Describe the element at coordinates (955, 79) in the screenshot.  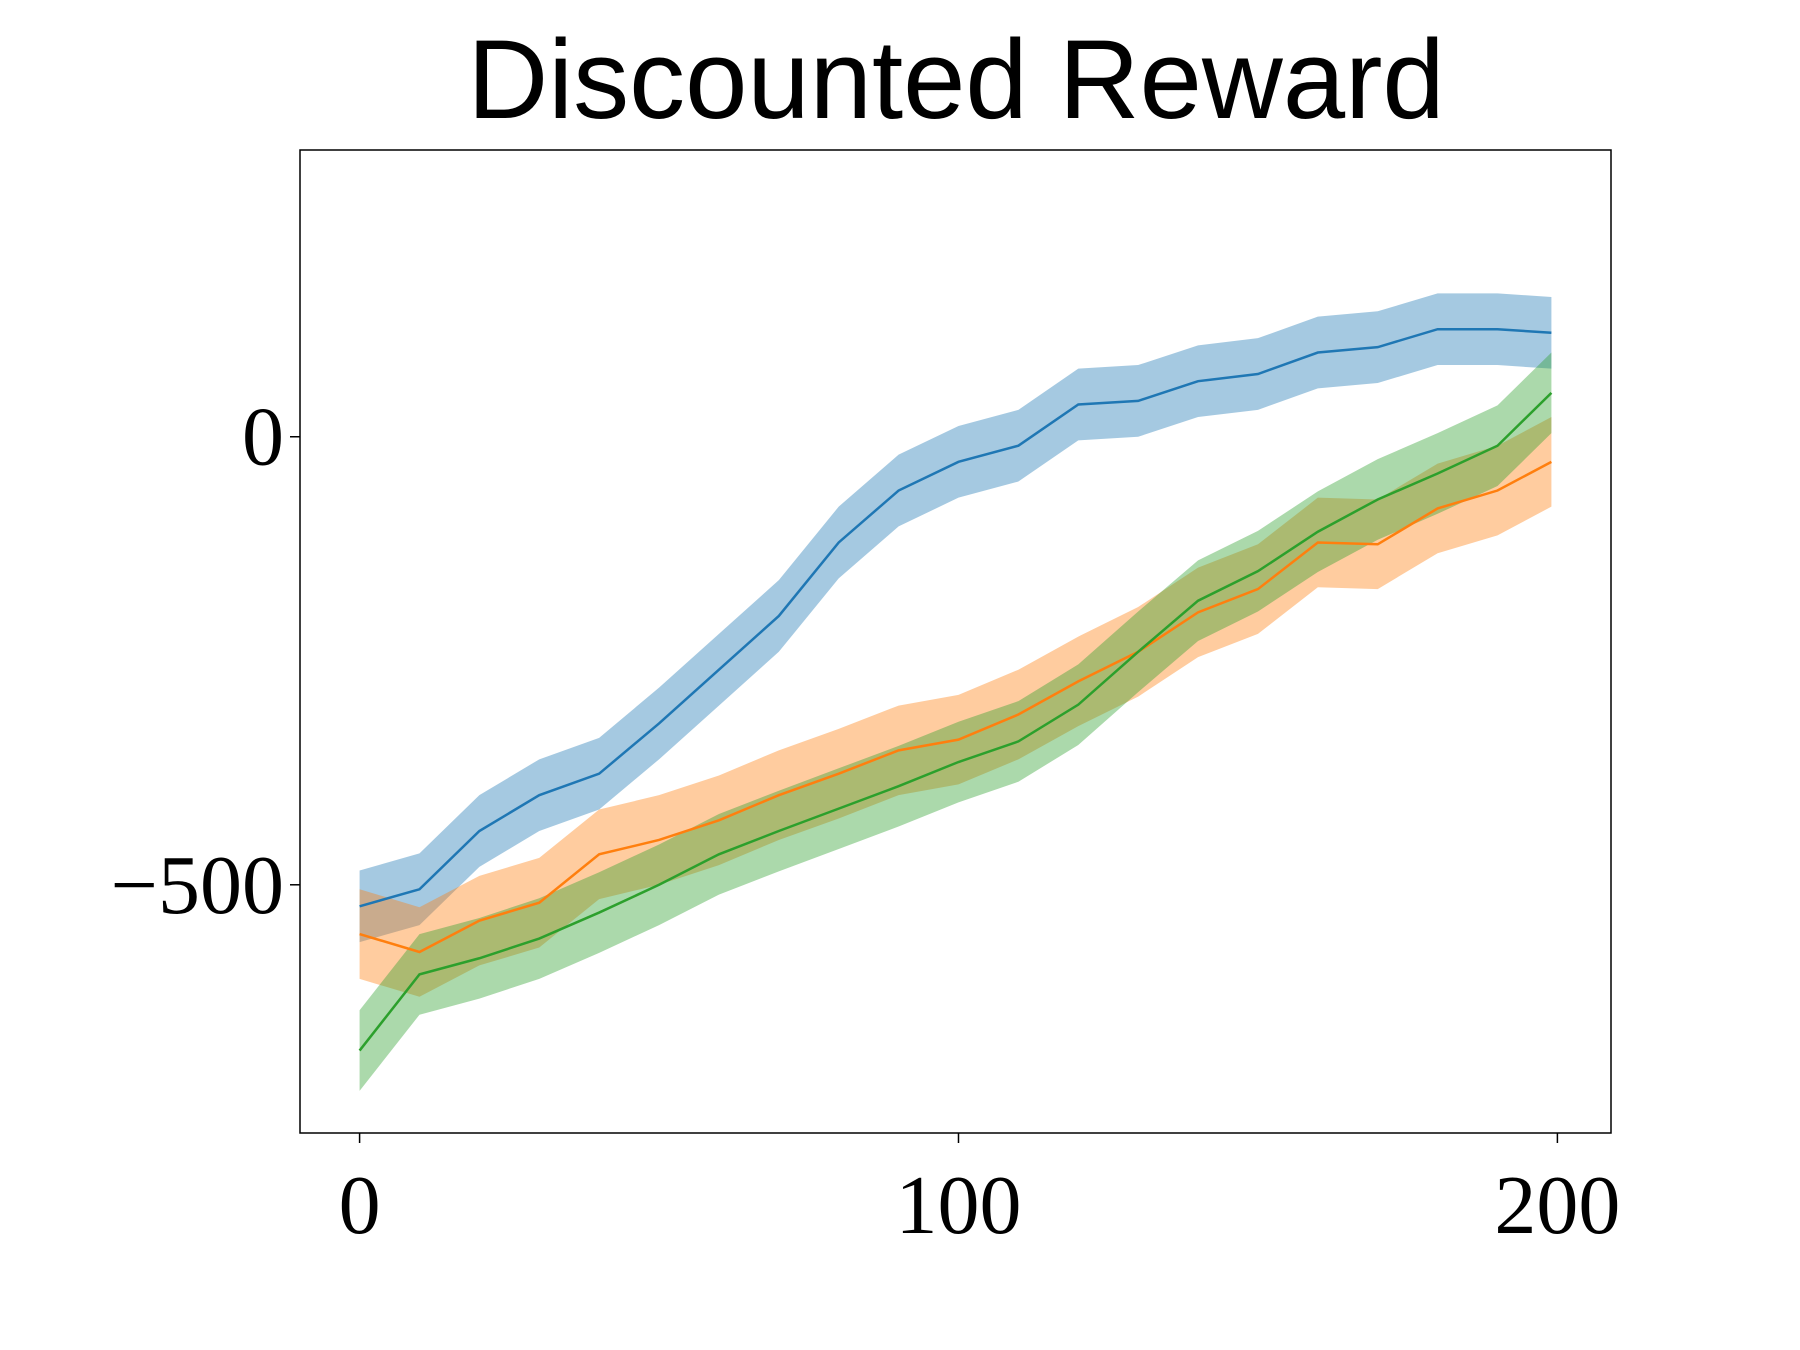
I see `chart-title: Discounted Reward` at that location.